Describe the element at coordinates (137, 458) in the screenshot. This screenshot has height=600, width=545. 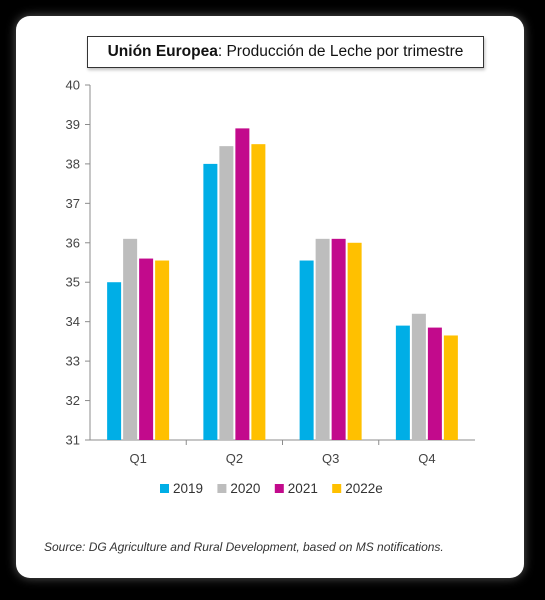
I see `x-tick-label: Q1` at that location.